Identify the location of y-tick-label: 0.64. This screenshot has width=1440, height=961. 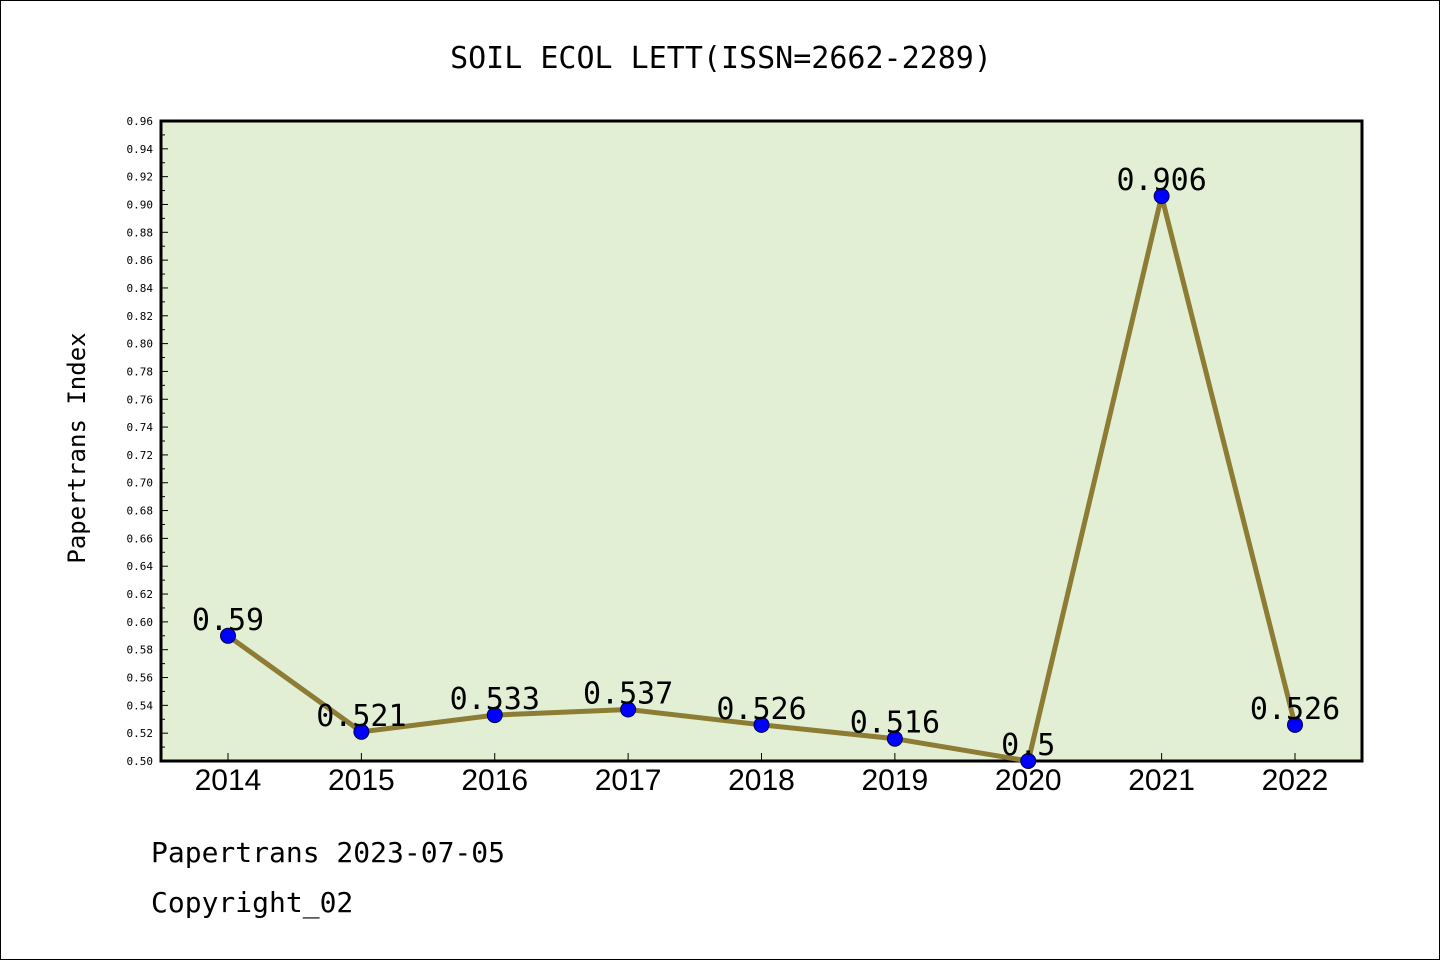
(140, 566).